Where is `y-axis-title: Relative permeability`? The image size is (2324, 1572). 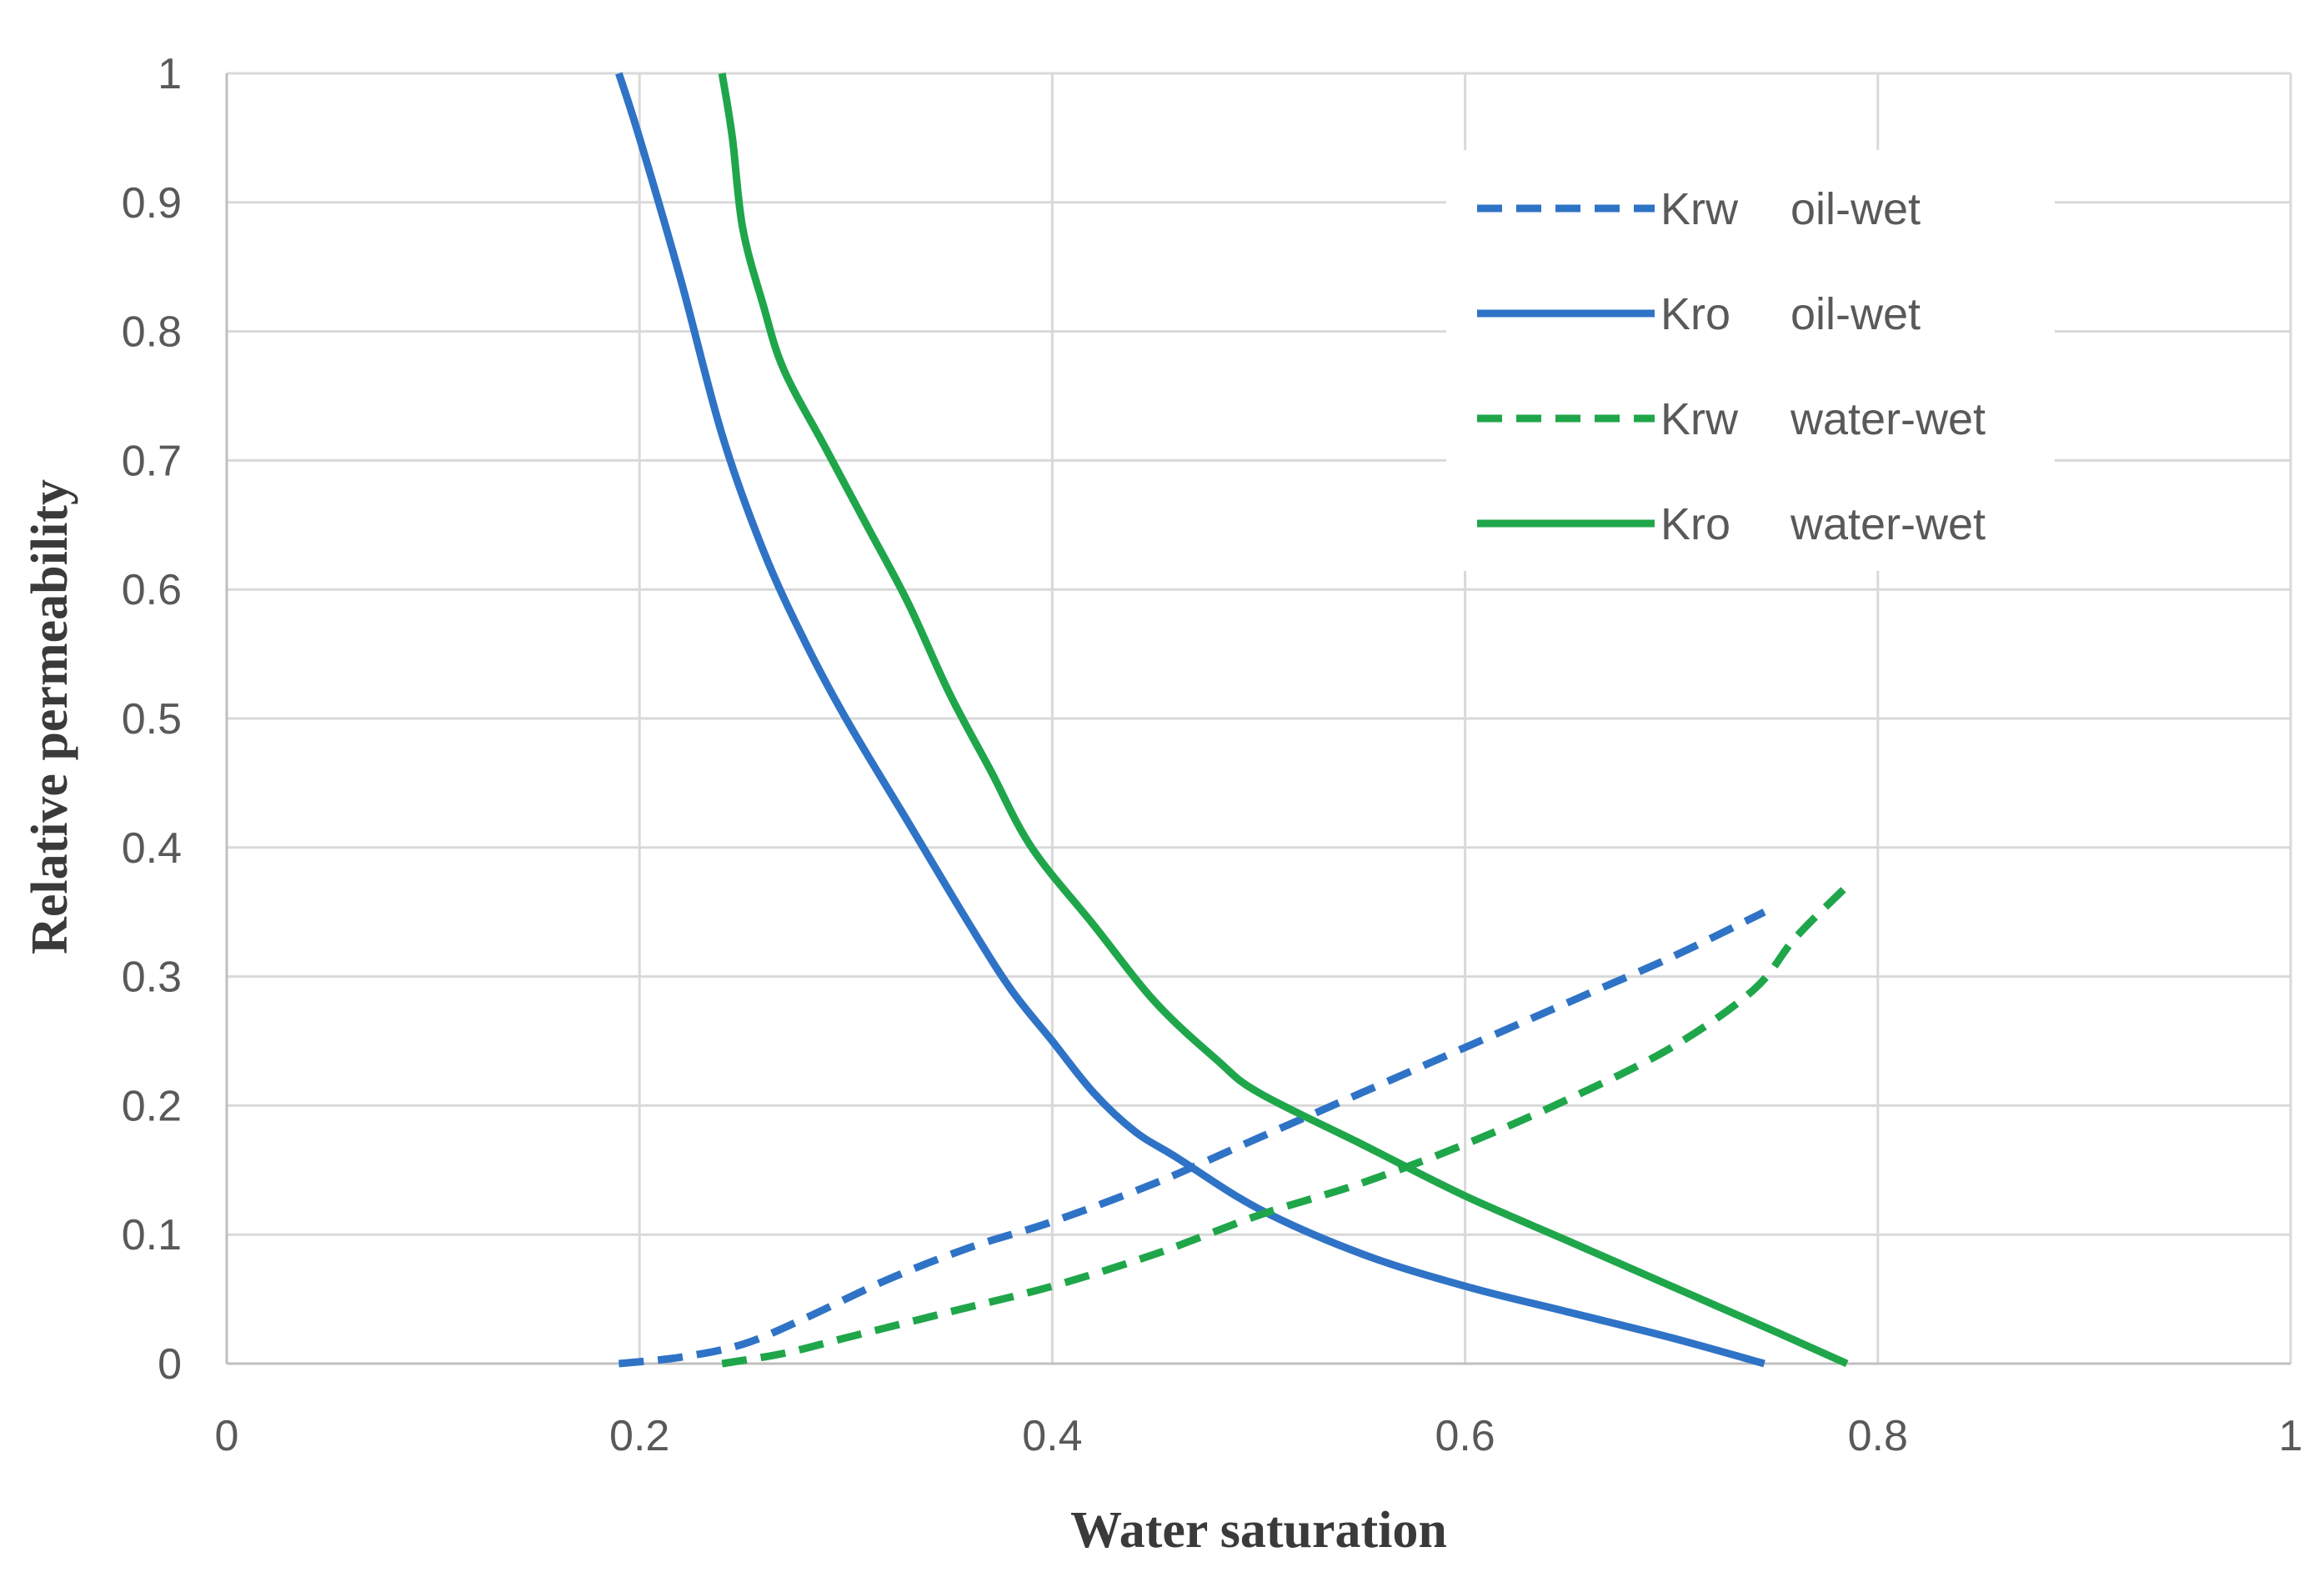
y-axis-title: Relative permeability is located at coordinates (50, 716).